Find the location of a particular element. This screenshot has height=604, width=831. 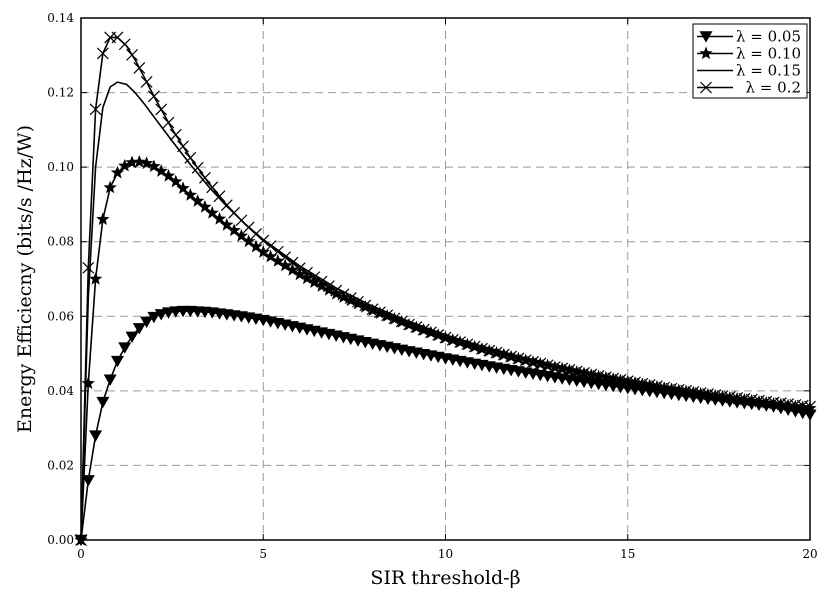

y-tick-label: 0.08 is located at coordinates (60, 242).